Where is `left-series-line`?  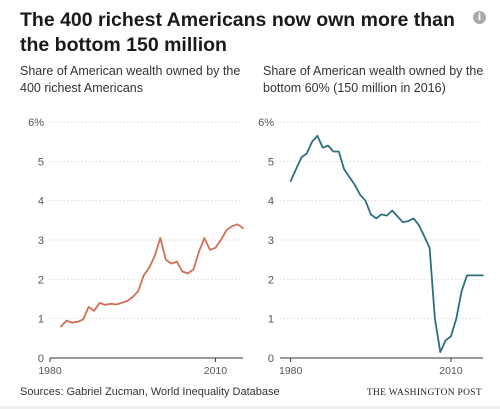 left-series-line is located at coordinates (152, 275).